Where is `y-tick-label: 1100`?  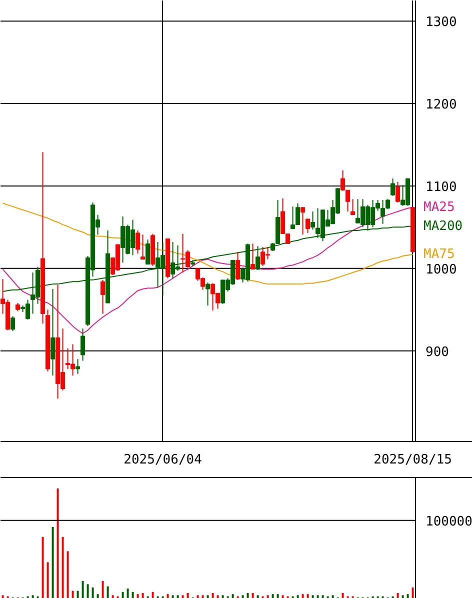 y-tick-label: 1100 is located at coordinates (441, 187).